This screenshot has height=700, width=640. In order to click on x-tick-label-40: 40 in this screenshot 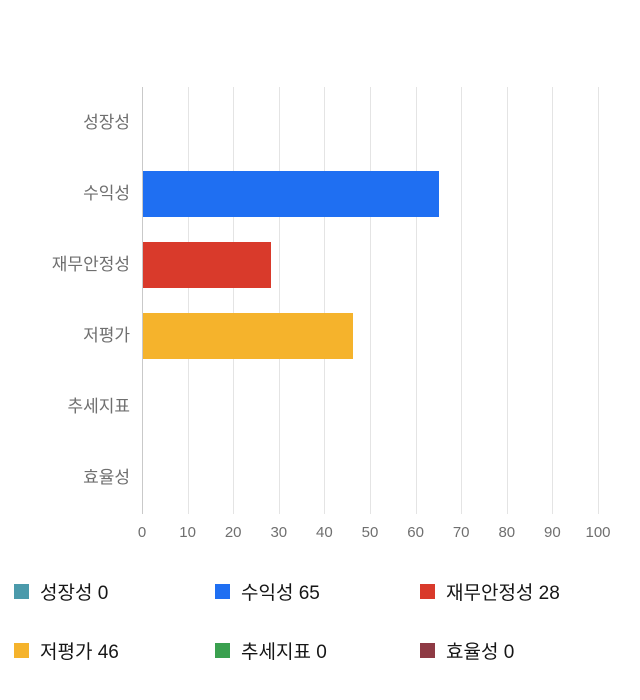, I will do `click(324, 532)`.